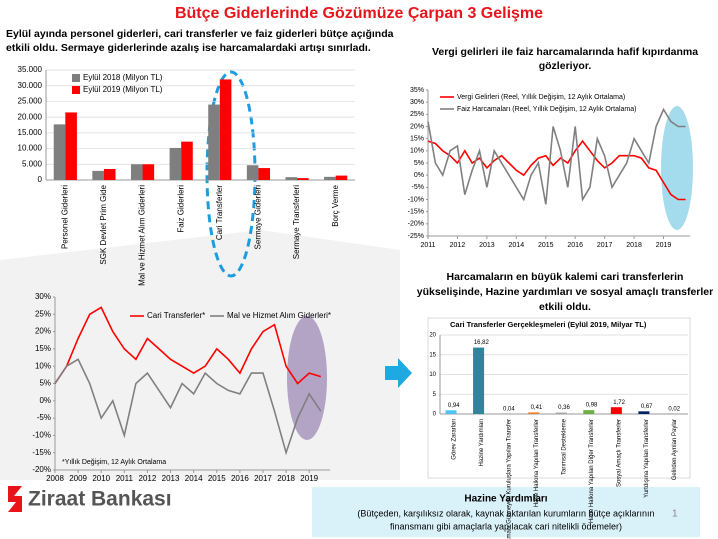 This screenshot has height=539, width=718. Describe the element at coordinates (30, 69) in the screenshot. I see `y-tick-label: 35.000` at that location.